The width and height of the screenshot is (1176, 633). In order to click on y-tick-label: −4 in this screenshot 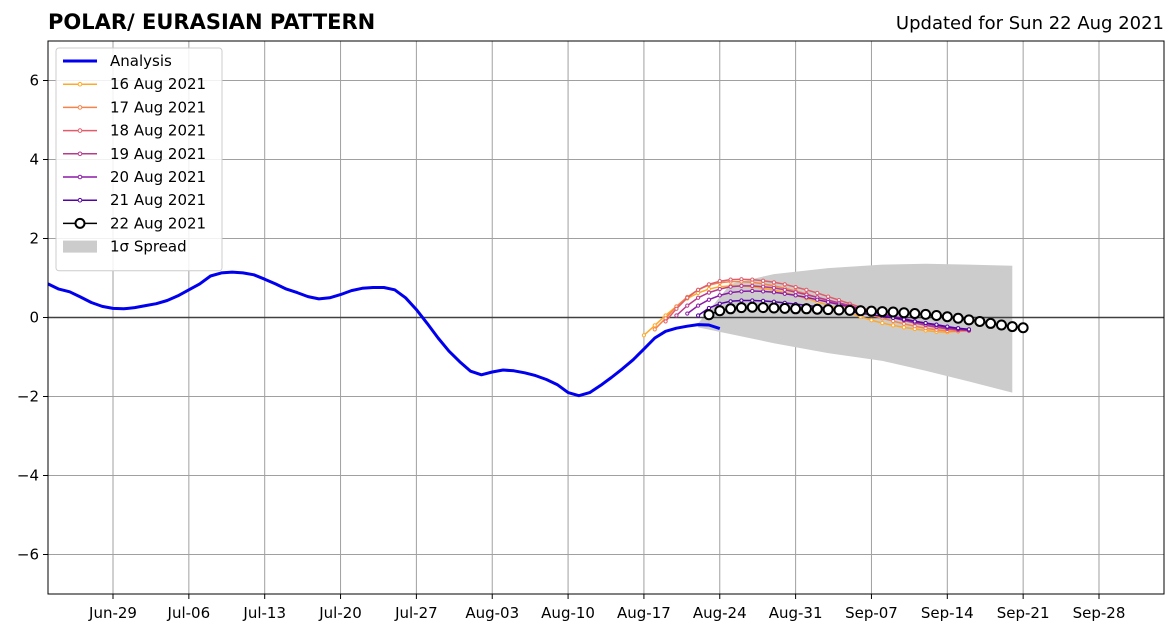, I will do `click(28, 476)`.